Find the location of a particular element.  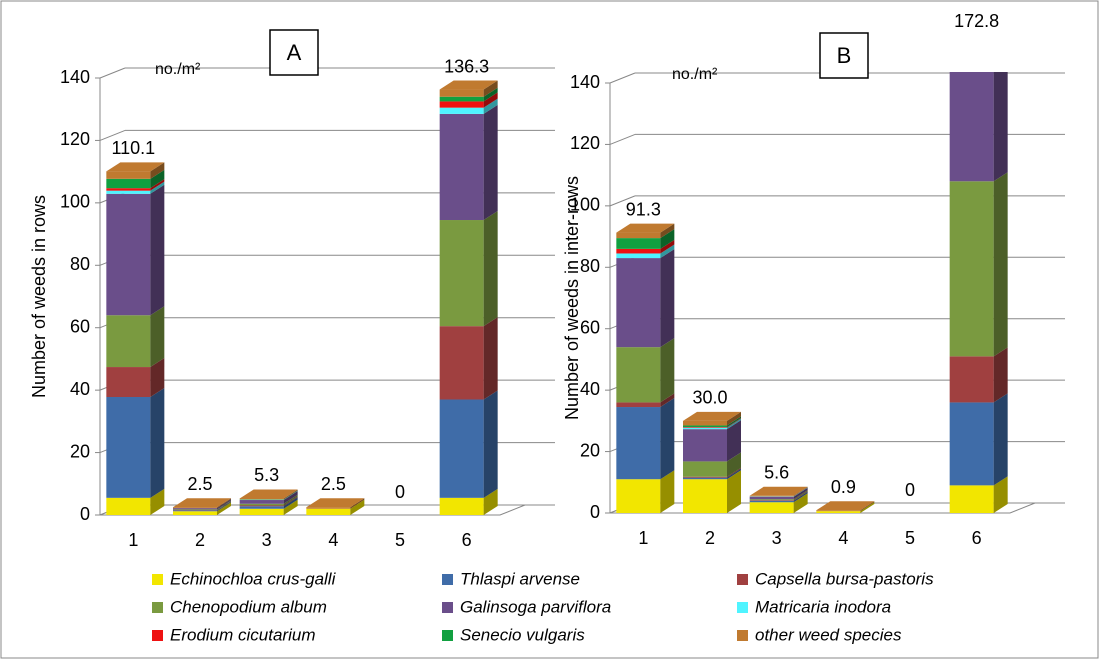

legend-label: Capsella bursa-pastoris is located at coordinates (844, 578).